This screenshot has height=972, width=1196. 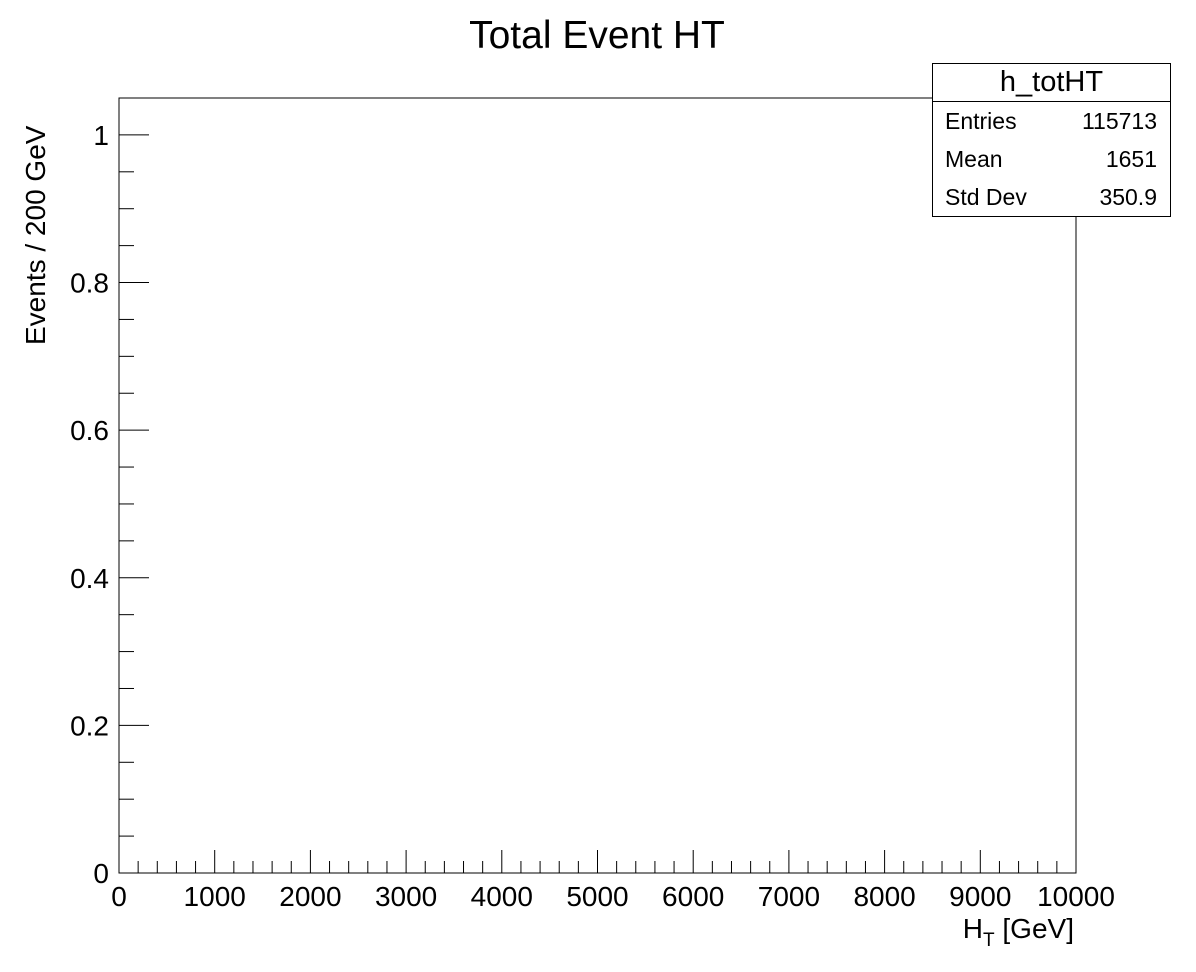 What do you see at coordinates (310, 896) in the screenshot?
I see `x-tick-label: 2000` at bounding box center [310, 896].